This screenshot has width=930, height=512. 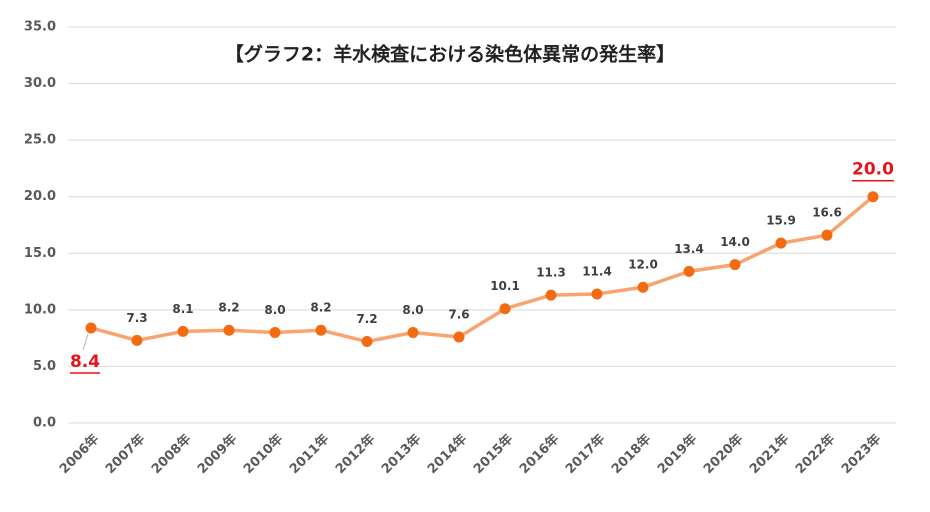 I want to click on value-label: 14.0, so click(x=735, y=242).